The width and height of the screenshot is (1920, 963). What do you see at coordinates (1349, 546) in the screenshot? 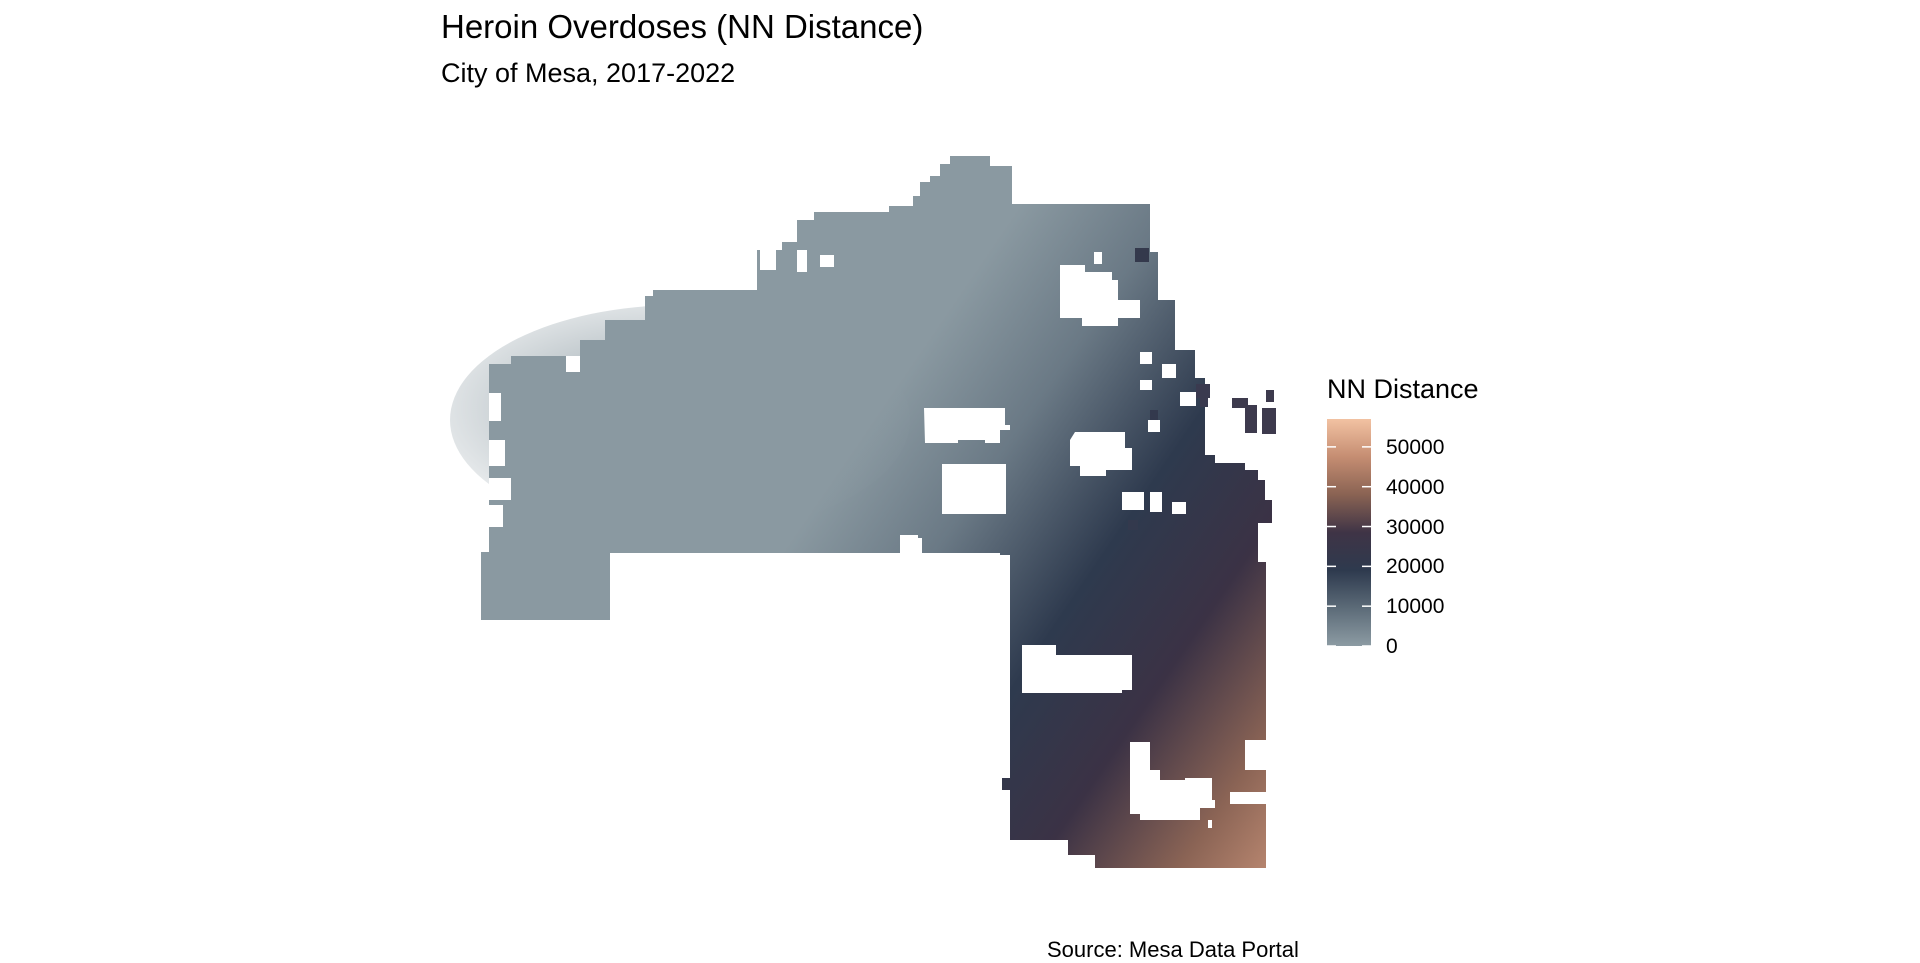
I see `legend-ticks` at bounding box center [1349, 546].